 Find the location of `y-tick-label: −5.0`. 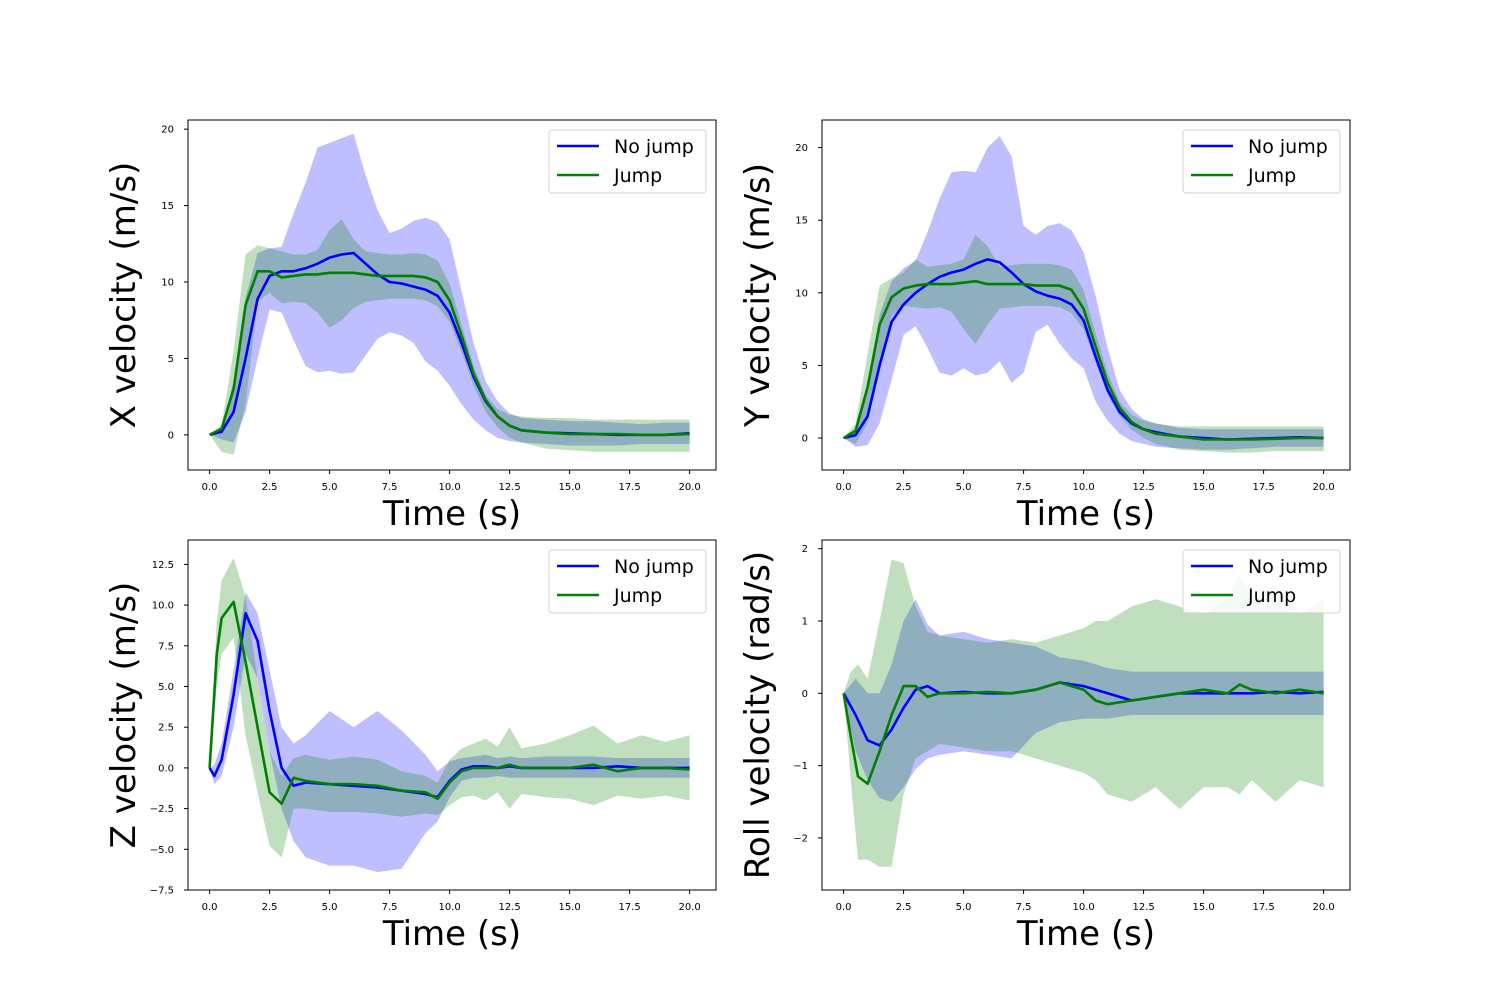

y-tick-label: −5.0 is located at coordinates (162, 850).